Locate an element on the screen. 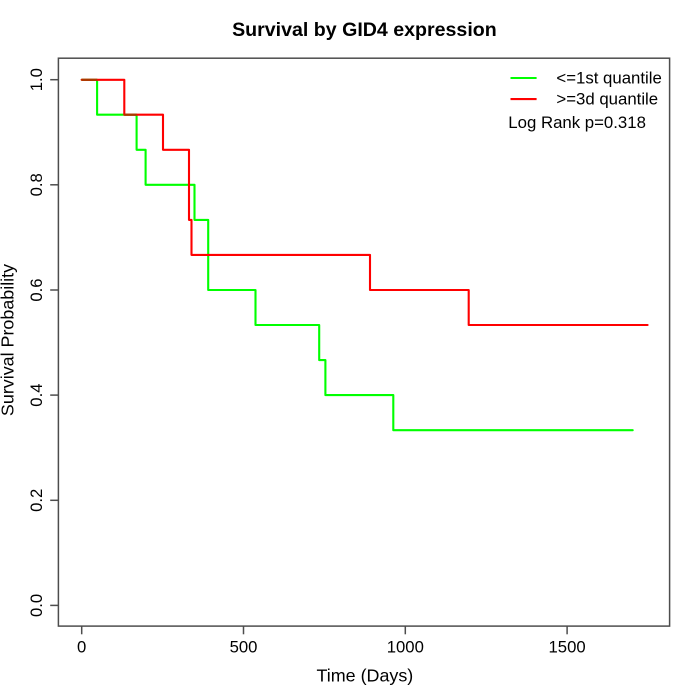  svg-text: Survival by GID4 expression is located at coordinates (364, 30).